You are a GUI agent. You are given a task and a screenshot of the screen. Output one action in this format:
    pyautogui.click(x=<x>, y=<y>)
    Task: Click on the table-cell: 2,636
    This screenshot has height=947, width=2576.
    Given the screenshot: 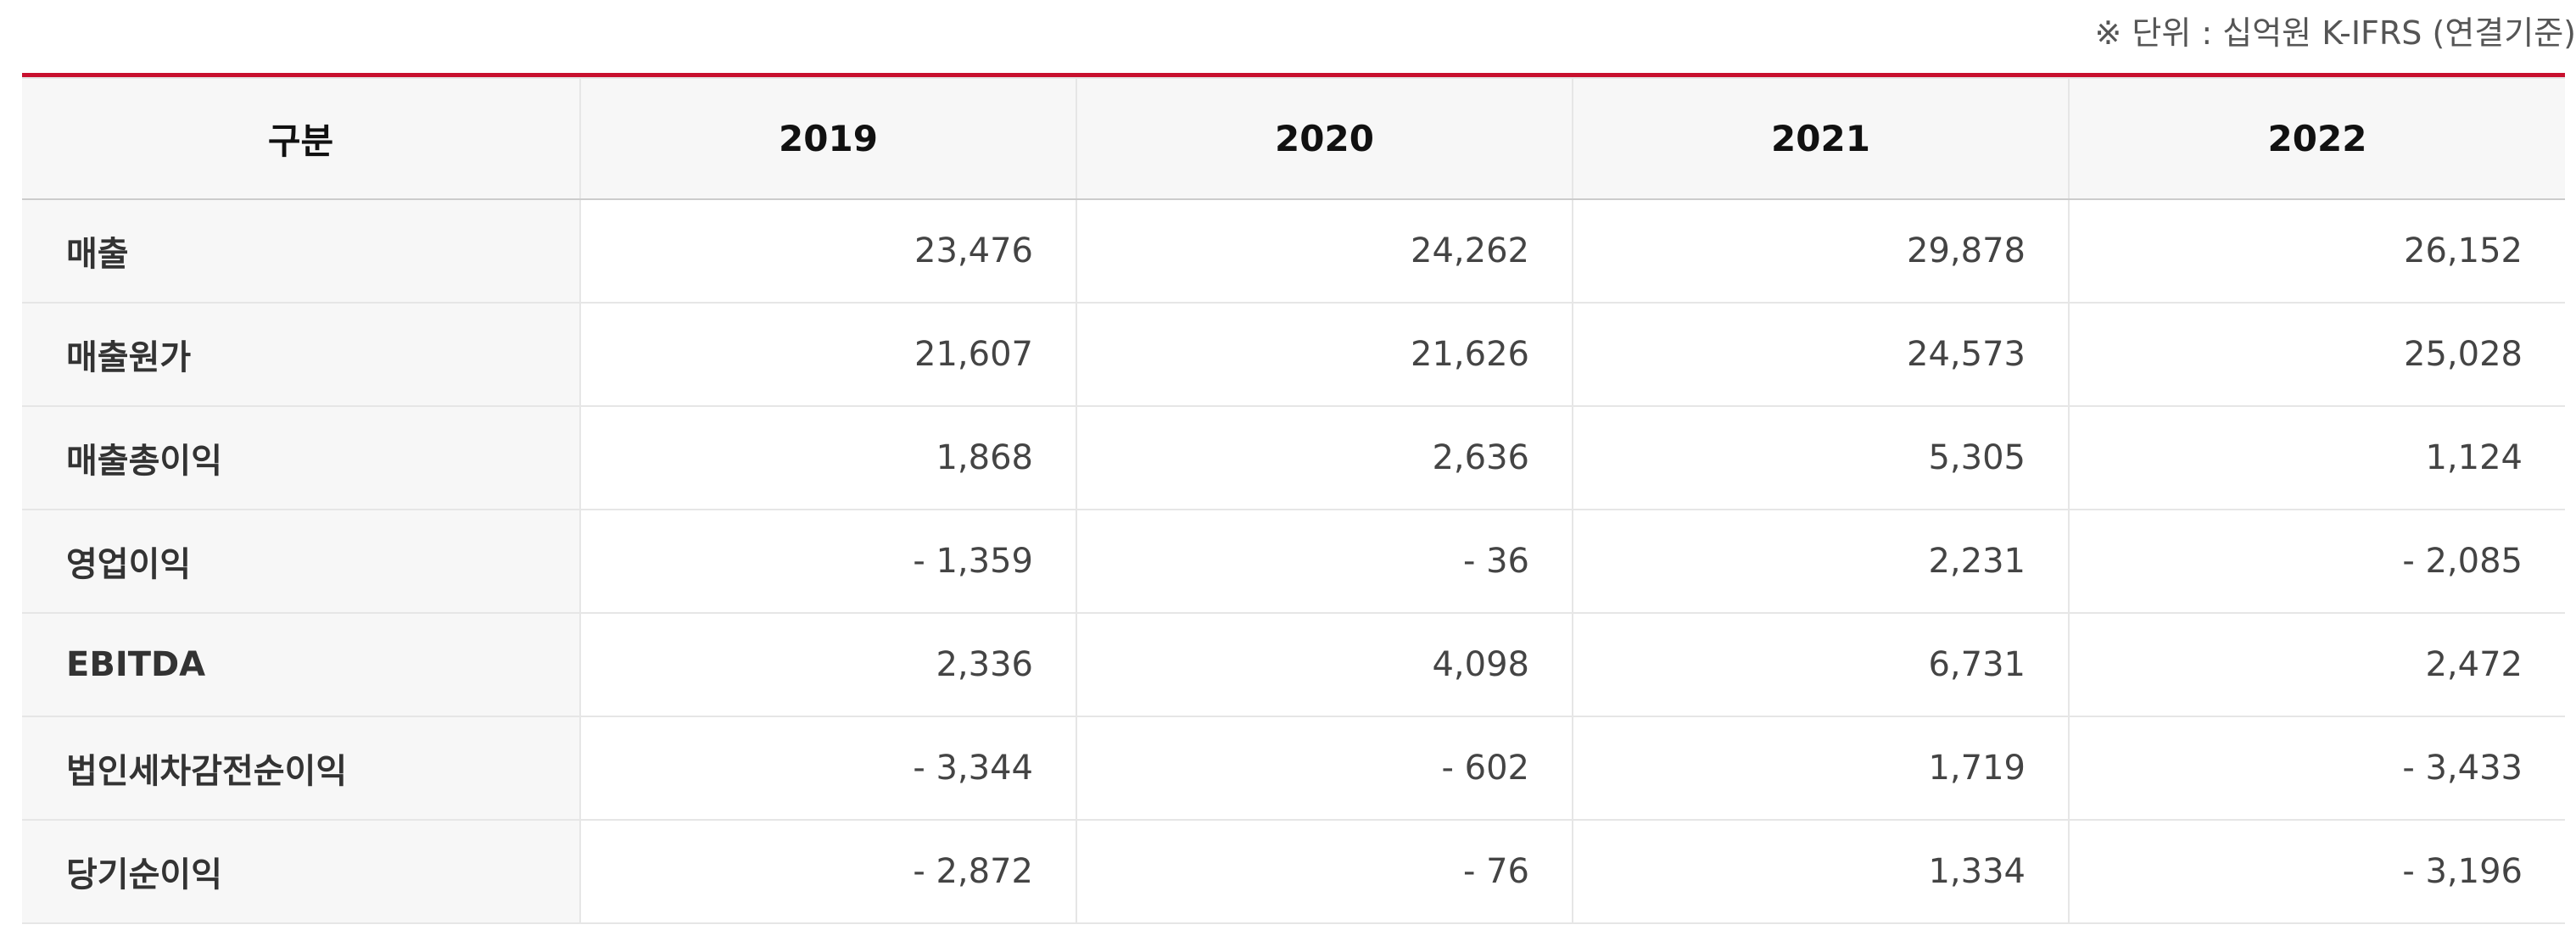 What is the action you would take?
    pyautogui.click(x=1324, y=457)
    